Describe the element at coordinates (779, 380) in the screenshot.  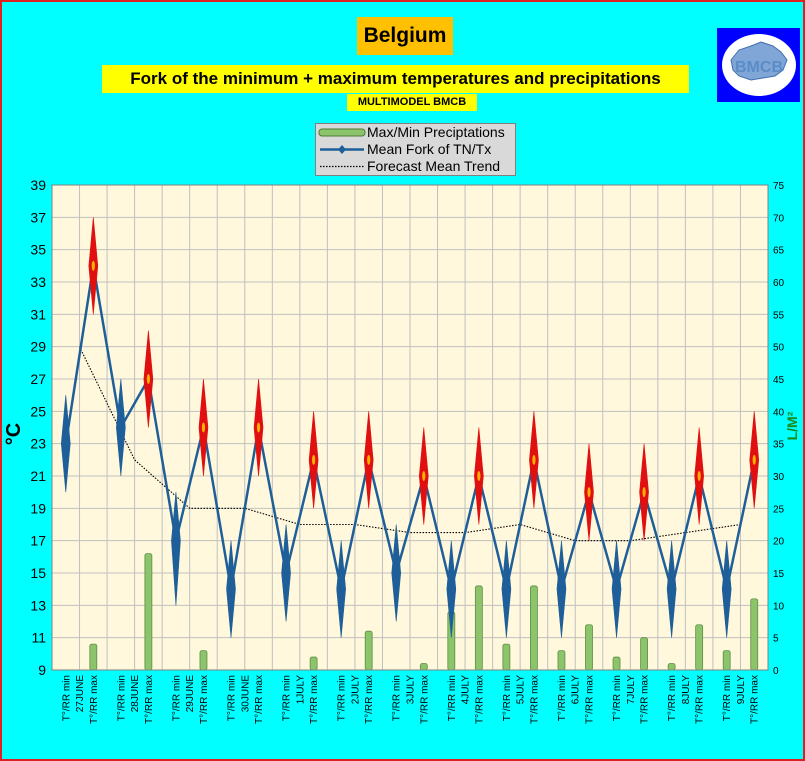
I see `y2-tick-label: 45` at that location.